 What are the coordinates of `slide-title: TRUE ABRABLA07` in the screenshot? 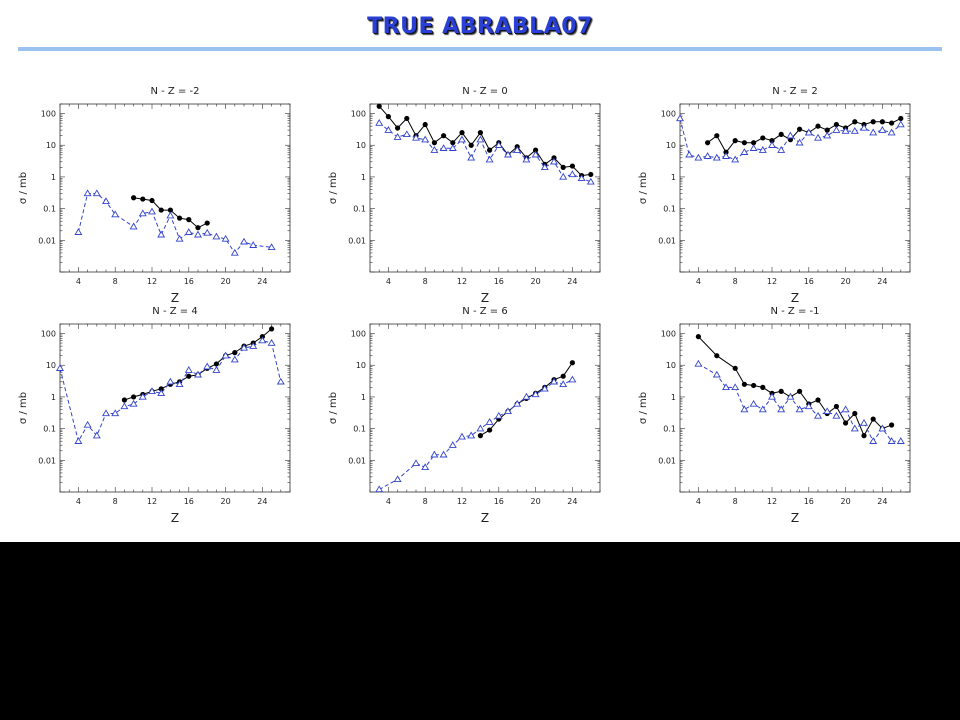 It's located at (480, 26).